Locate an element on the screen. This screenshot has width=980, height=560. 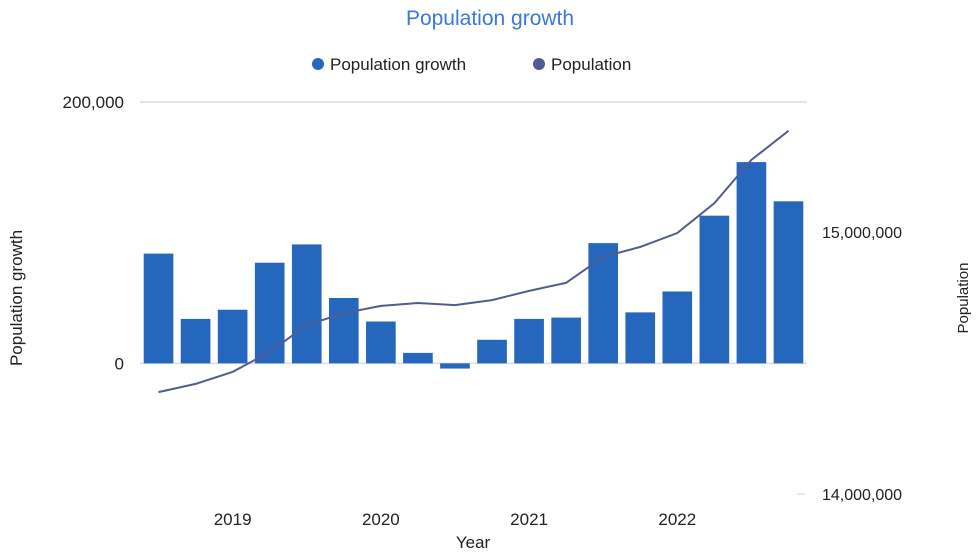
y-left-tick-label: 200,000 is located at coordinates (93, 102).